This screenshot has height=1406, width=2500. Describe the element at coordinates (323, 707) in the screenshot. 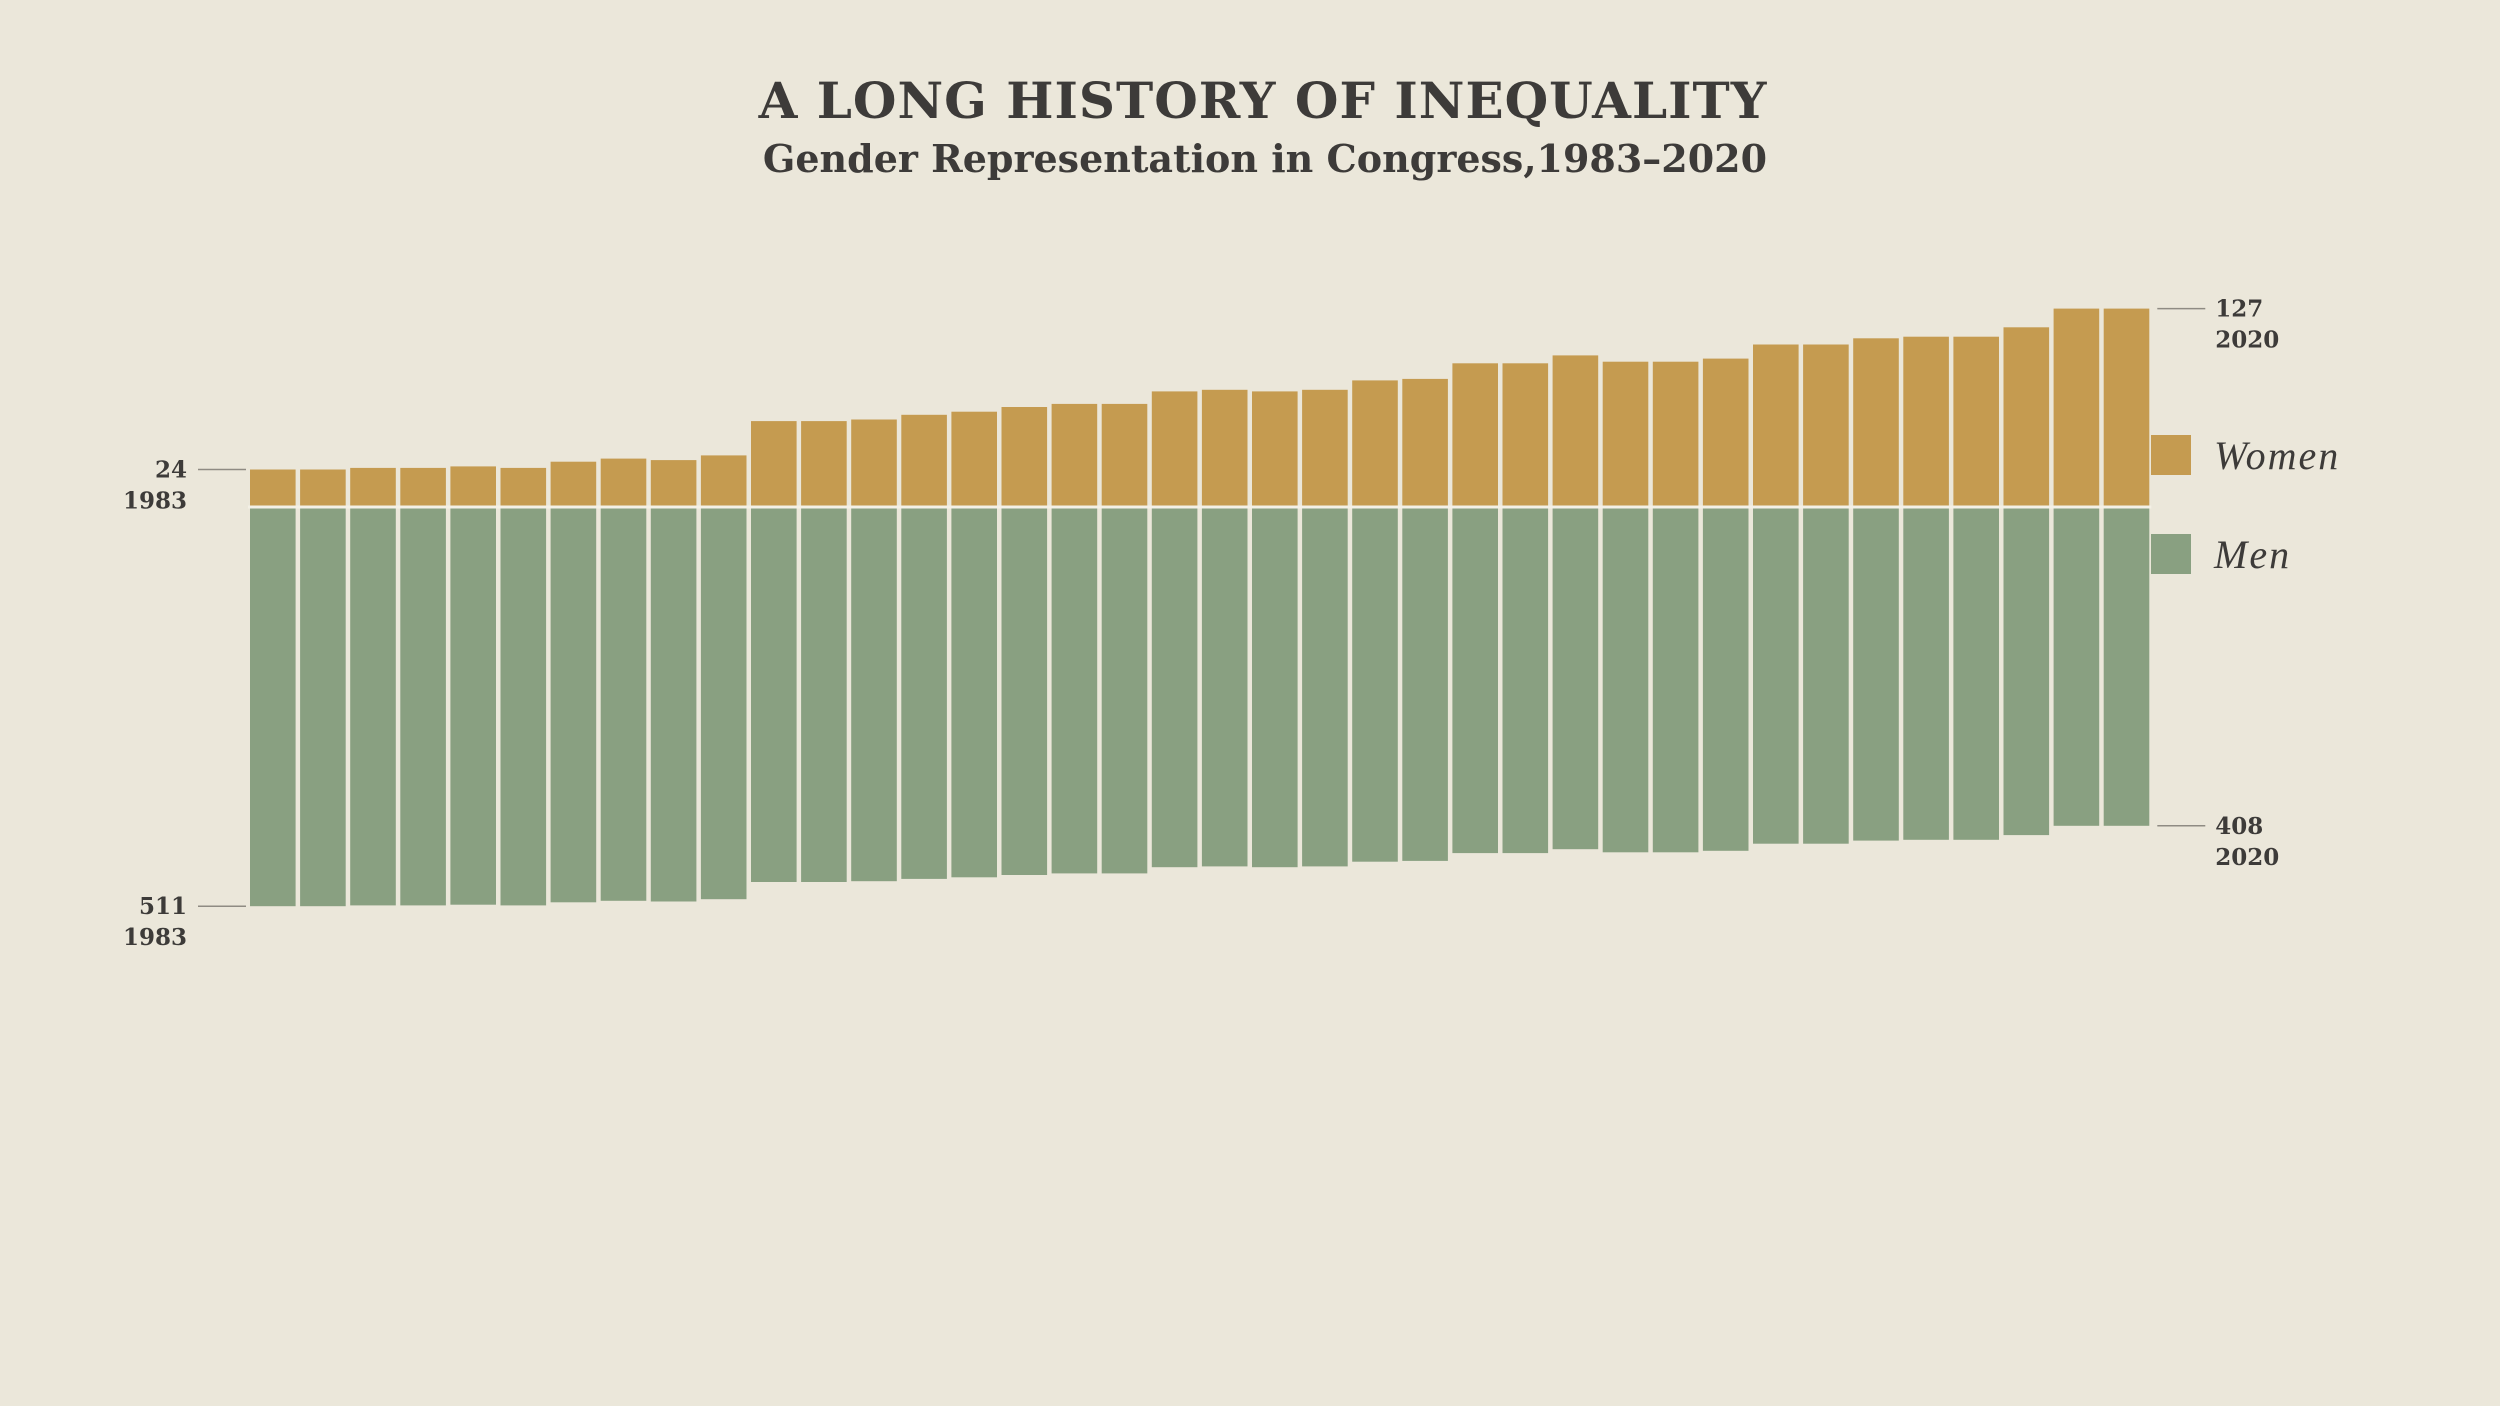

I see `men-bar-1984` at that location.